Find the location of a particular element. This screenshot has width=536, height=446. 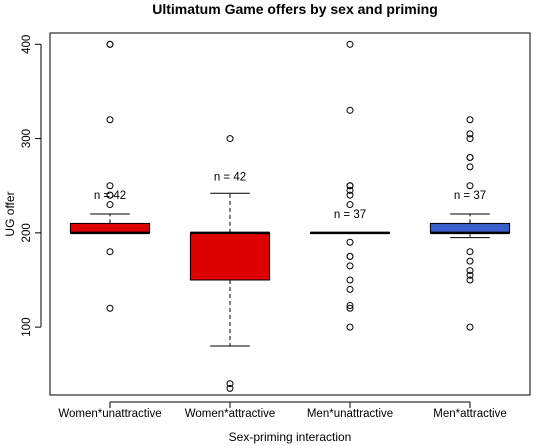

y-axis-label: UG offer is located at coordinates (10, 213).